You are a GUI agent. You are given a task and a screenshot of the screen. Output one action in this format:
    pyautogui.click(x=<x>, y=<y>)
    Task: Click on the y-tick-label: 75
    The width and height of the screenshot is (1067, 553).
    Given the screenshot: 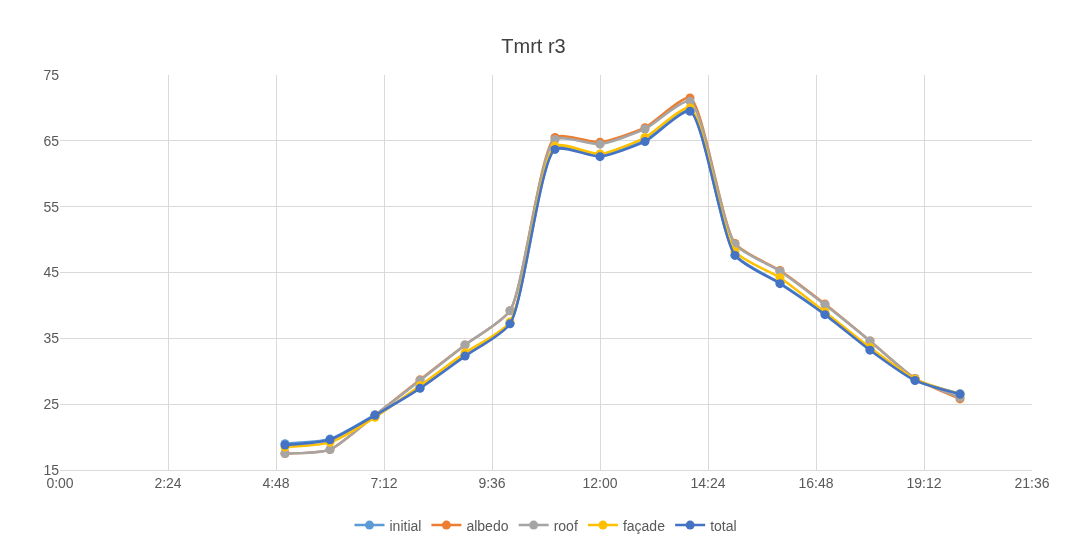 What is the action you would take?
    pyautogui.click(x=51, y=74)
    